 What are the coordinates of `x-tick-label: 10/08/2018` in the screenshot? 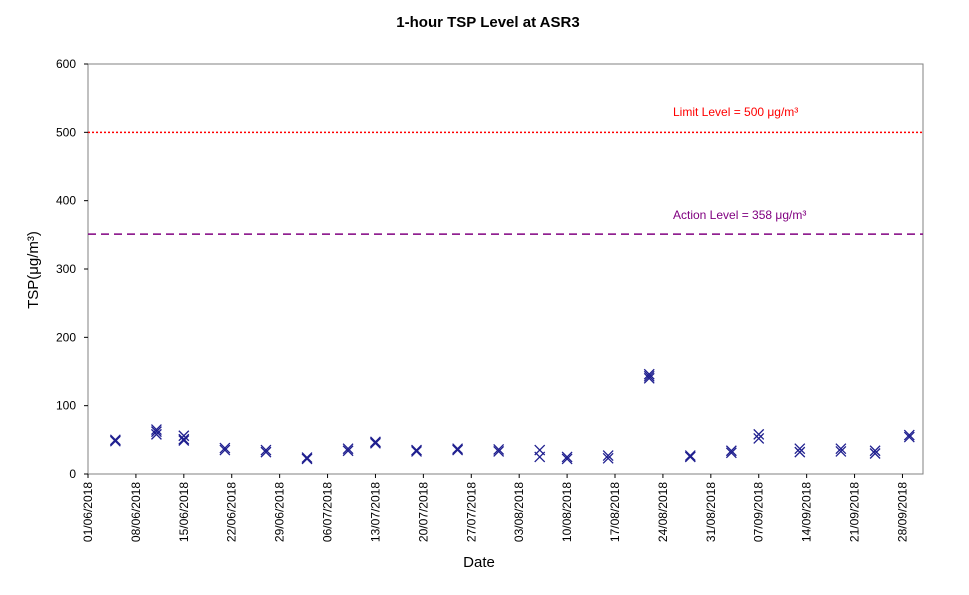 It's located at (567, 512).